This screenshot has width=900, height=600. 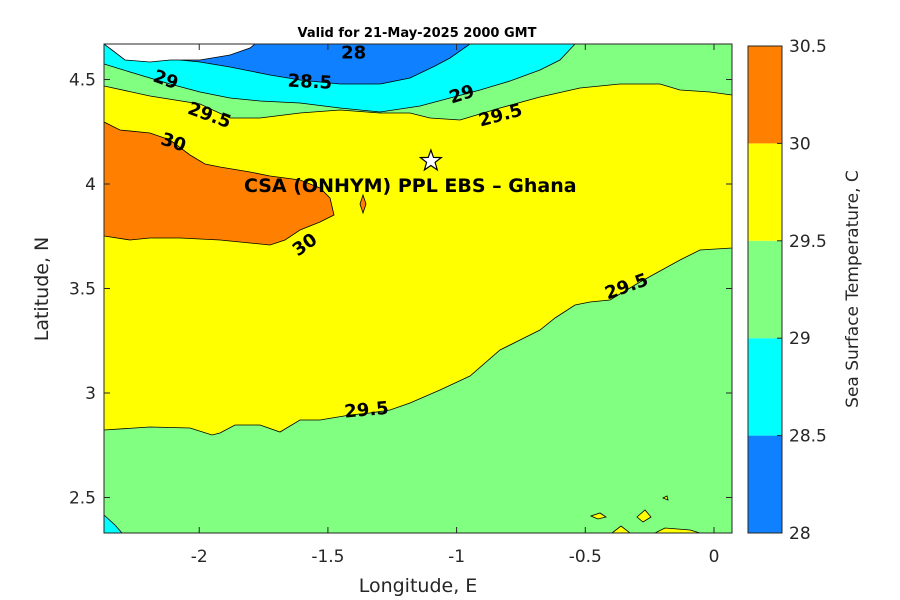 What do you see at coordinates (714, 557) in the screenshot?
I see `x-tick-label: 0` at bounding box center [714, 557].